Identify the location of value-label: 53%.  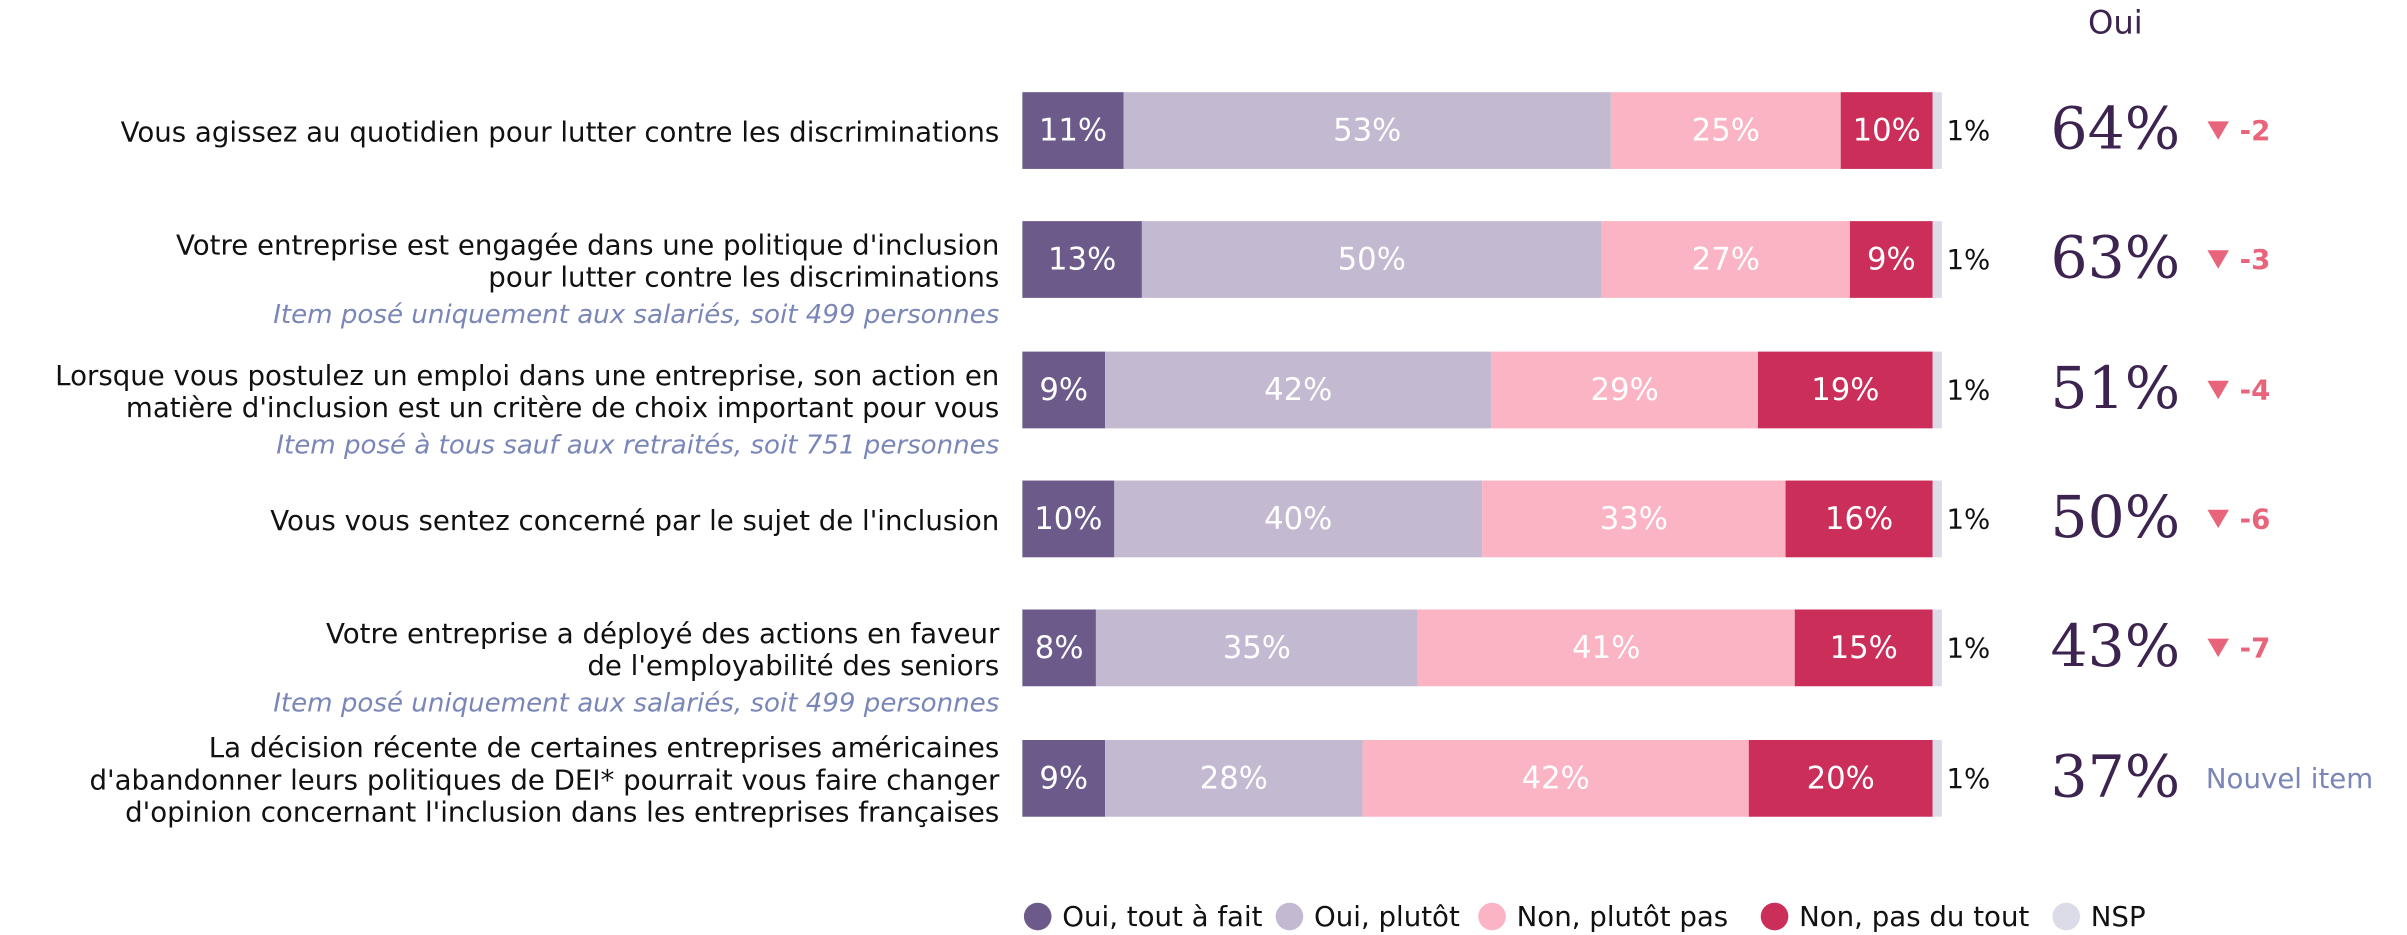
(1367, 131).